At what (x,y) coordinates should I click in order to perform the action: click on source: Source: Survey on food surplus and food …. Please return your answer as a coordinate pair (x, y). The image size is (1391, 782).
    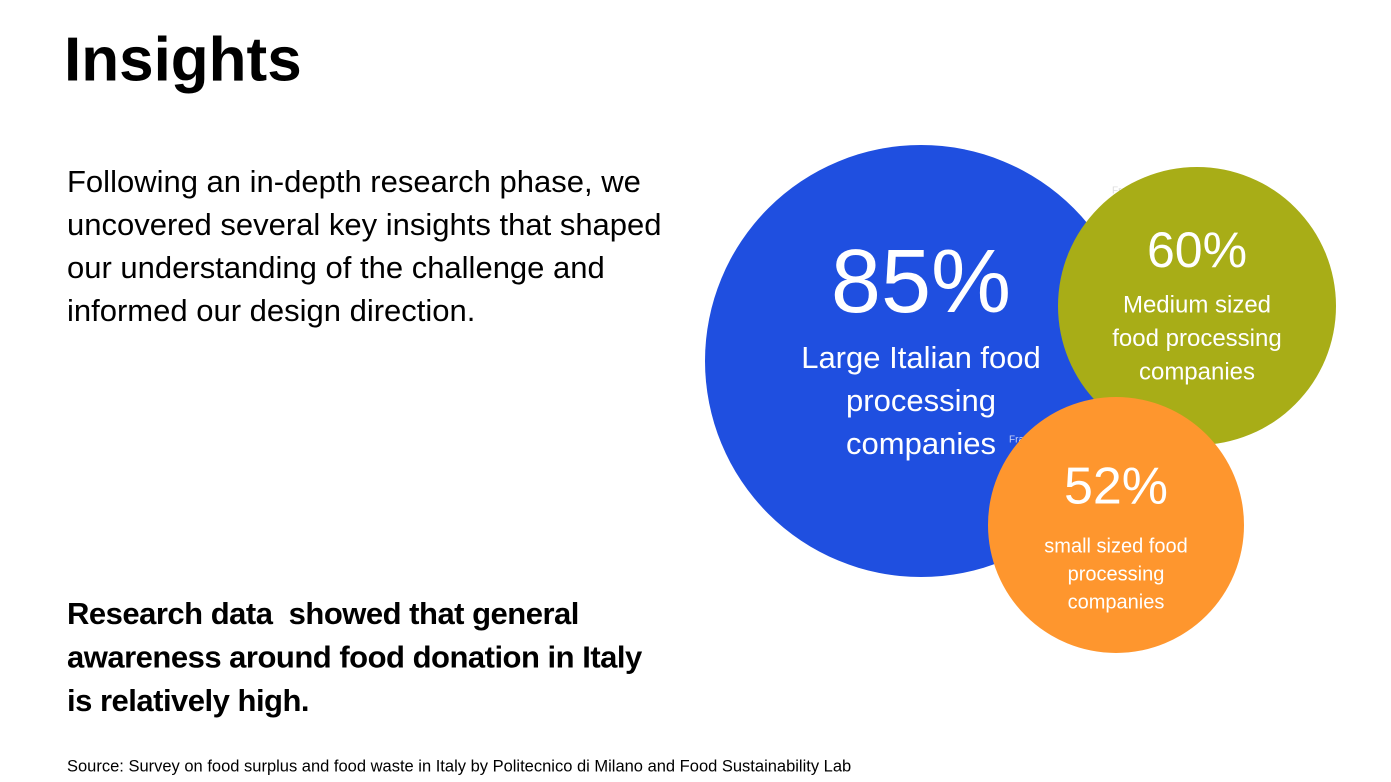
    Looking at the image, I should click on (459, 766).